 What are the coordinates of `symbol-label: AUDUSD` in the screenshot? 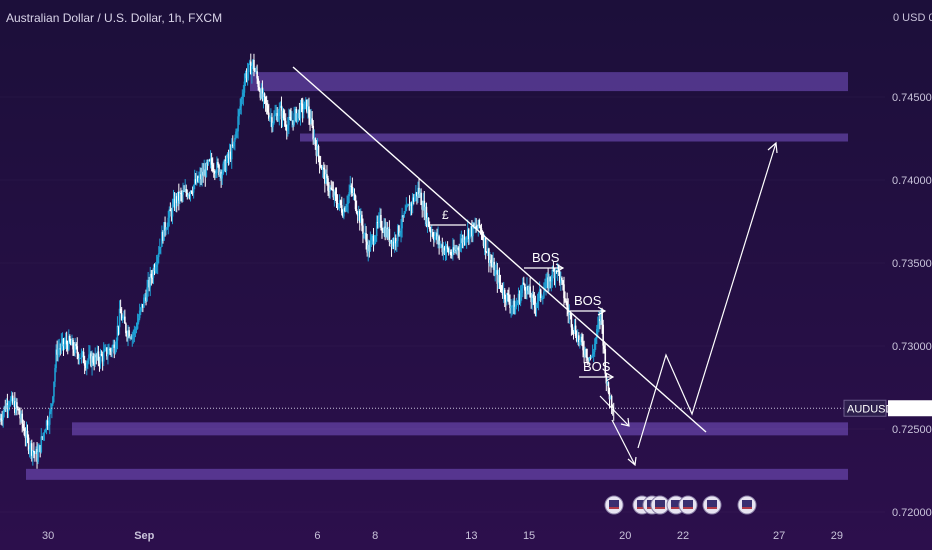 It's located at (870, 409).